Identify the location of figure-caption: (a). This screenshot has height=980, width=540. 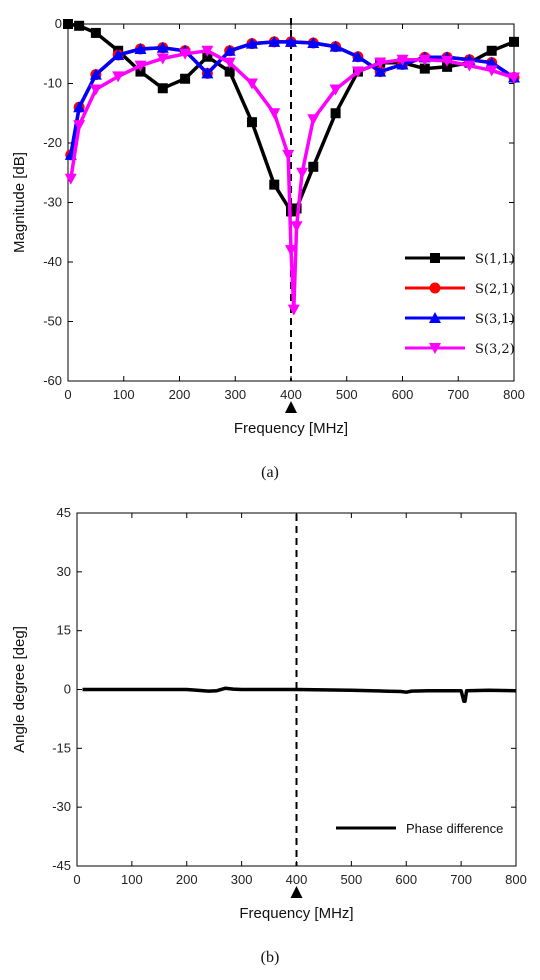
(270, 472).